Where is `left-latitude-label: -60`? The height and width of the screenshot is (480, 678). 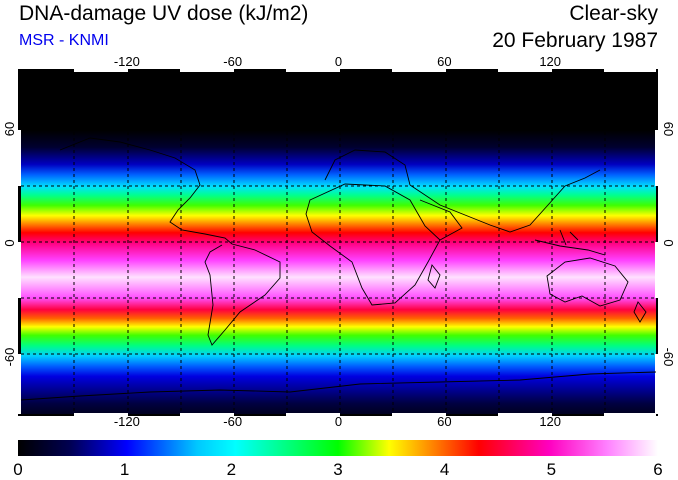 left-latitude-label: -60 is located at coordinates (9, 357).